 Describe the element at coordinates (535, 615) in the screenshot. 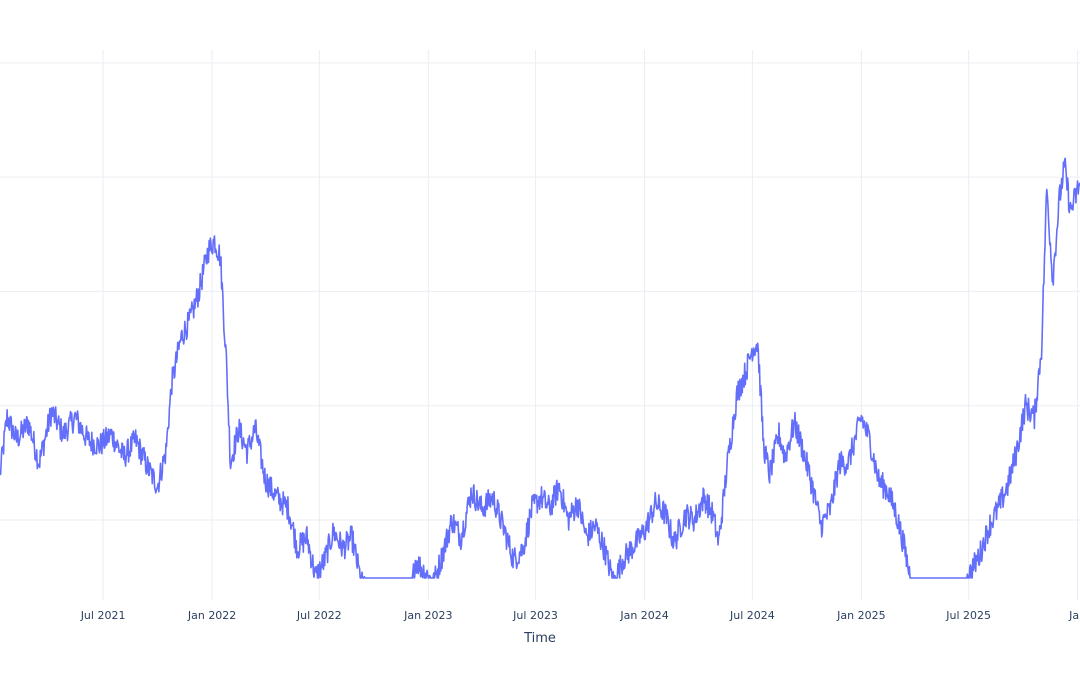

I see `x-tick-label: Jul 2023` at that location.